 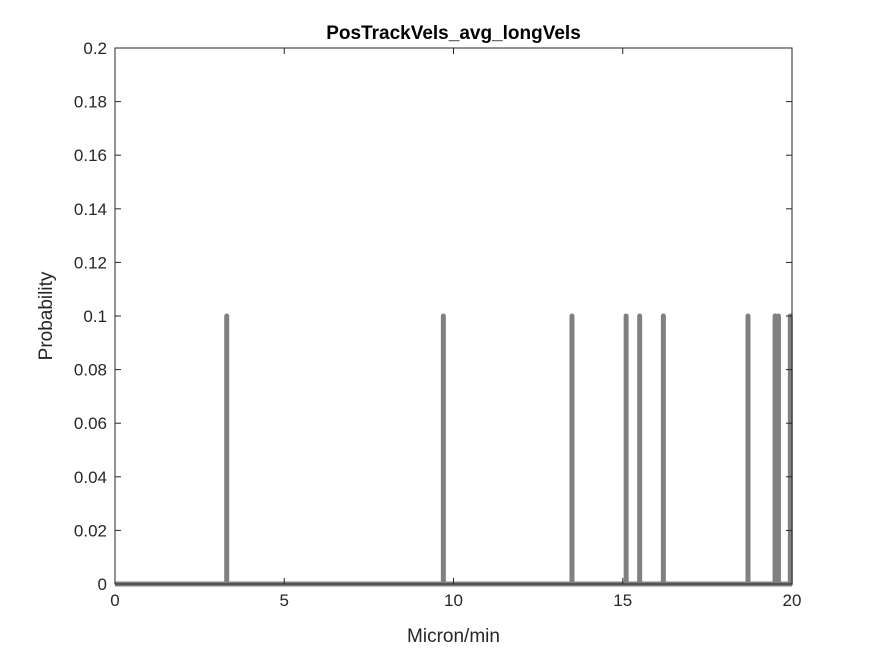 What do you see at coordinates (622, 600) in the screenshot?
I see `x-tick-label: 15` at bounding box center [622, 600].